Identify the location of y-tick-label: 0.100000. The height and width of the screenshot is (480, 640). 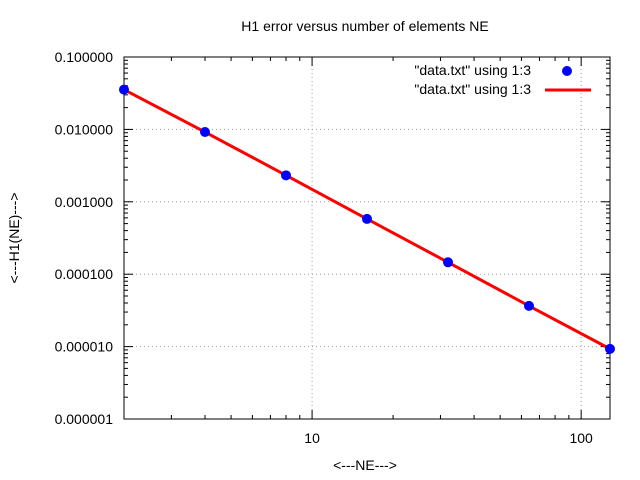
(84, 57).